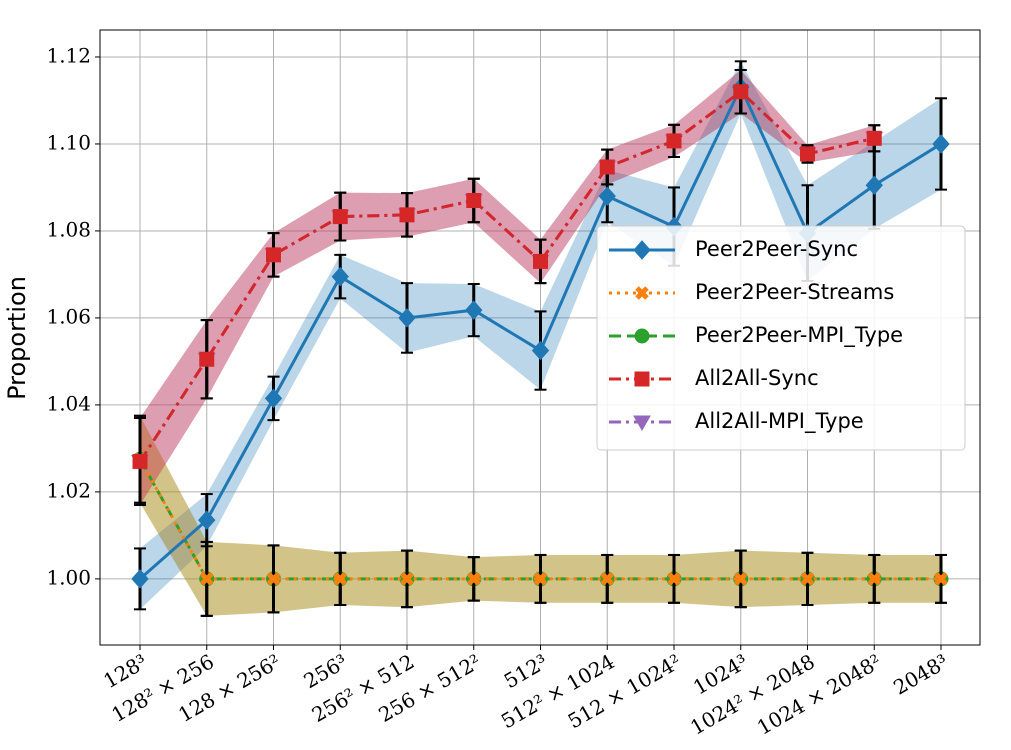  I want to click on y-tick-label: 1.04, so click(68, 403).